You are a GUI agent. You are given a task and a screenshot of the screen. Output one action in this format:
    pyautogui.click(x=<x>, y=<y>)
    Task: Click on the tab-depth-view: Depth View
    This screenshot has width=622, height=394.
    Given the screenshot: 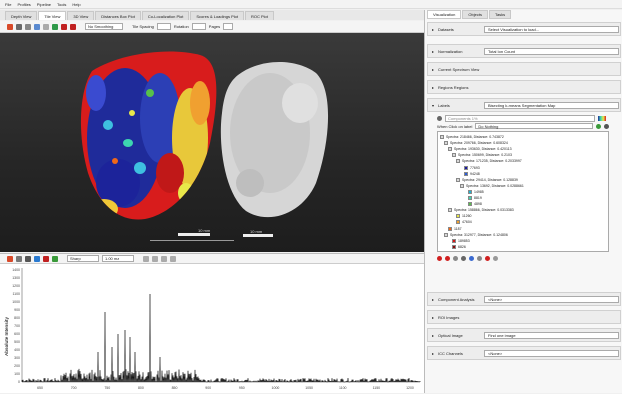 What is the action you would take?
    pyautogui.click(x=21, y=15)
    